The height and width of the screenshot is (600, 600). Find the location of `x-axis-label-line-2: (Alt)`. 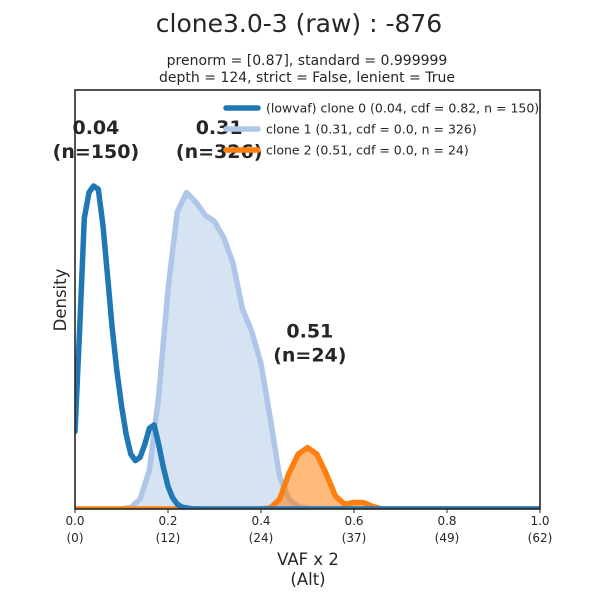

x-axis-label-line-2: (Alt) is located at coordinates (307, 579).